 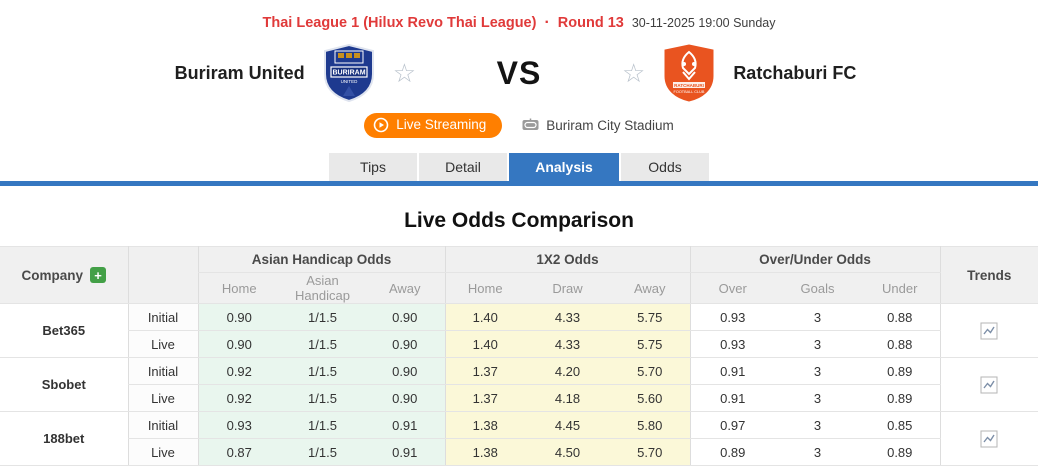 I want to click on live-streaming-button: Live Streaming, so click(x=433, y=125).